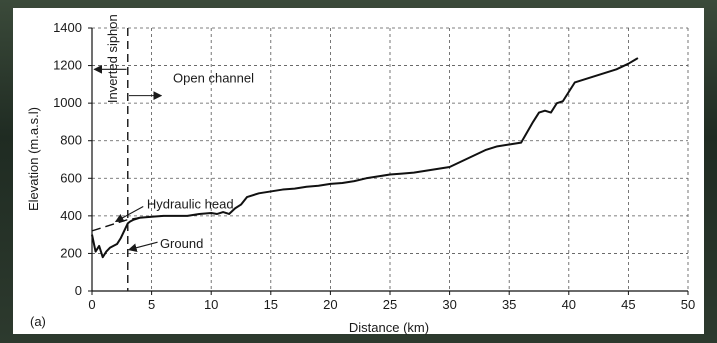  What do you see at coordinates (688, 304) in the screenshot?
I see `x-tick-label: 50` at bounding box center [688, 304].